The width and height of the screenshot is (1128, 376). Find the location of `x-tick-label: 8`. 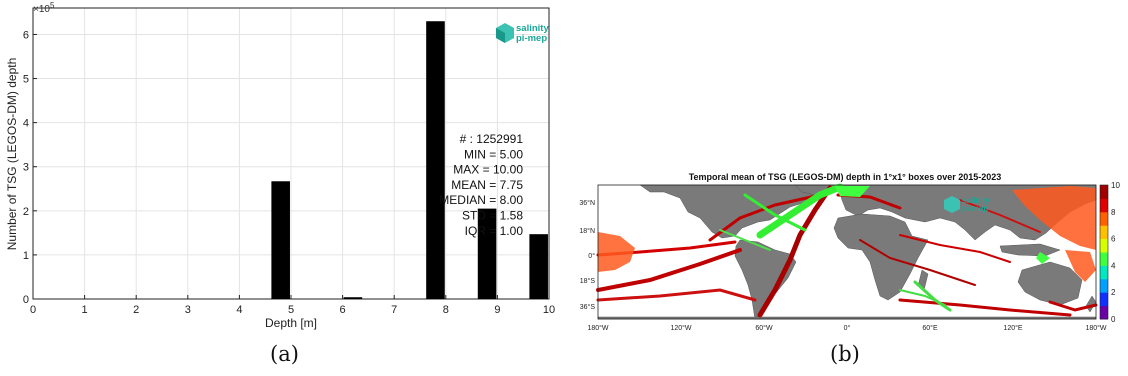

x-tick-label: 8 is located at coordinates (446, 310).